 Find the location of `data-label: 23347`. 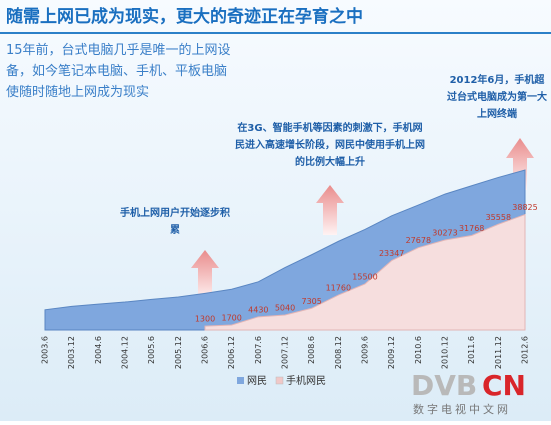

data-label: 23347 is located at coordinates (391, 253).